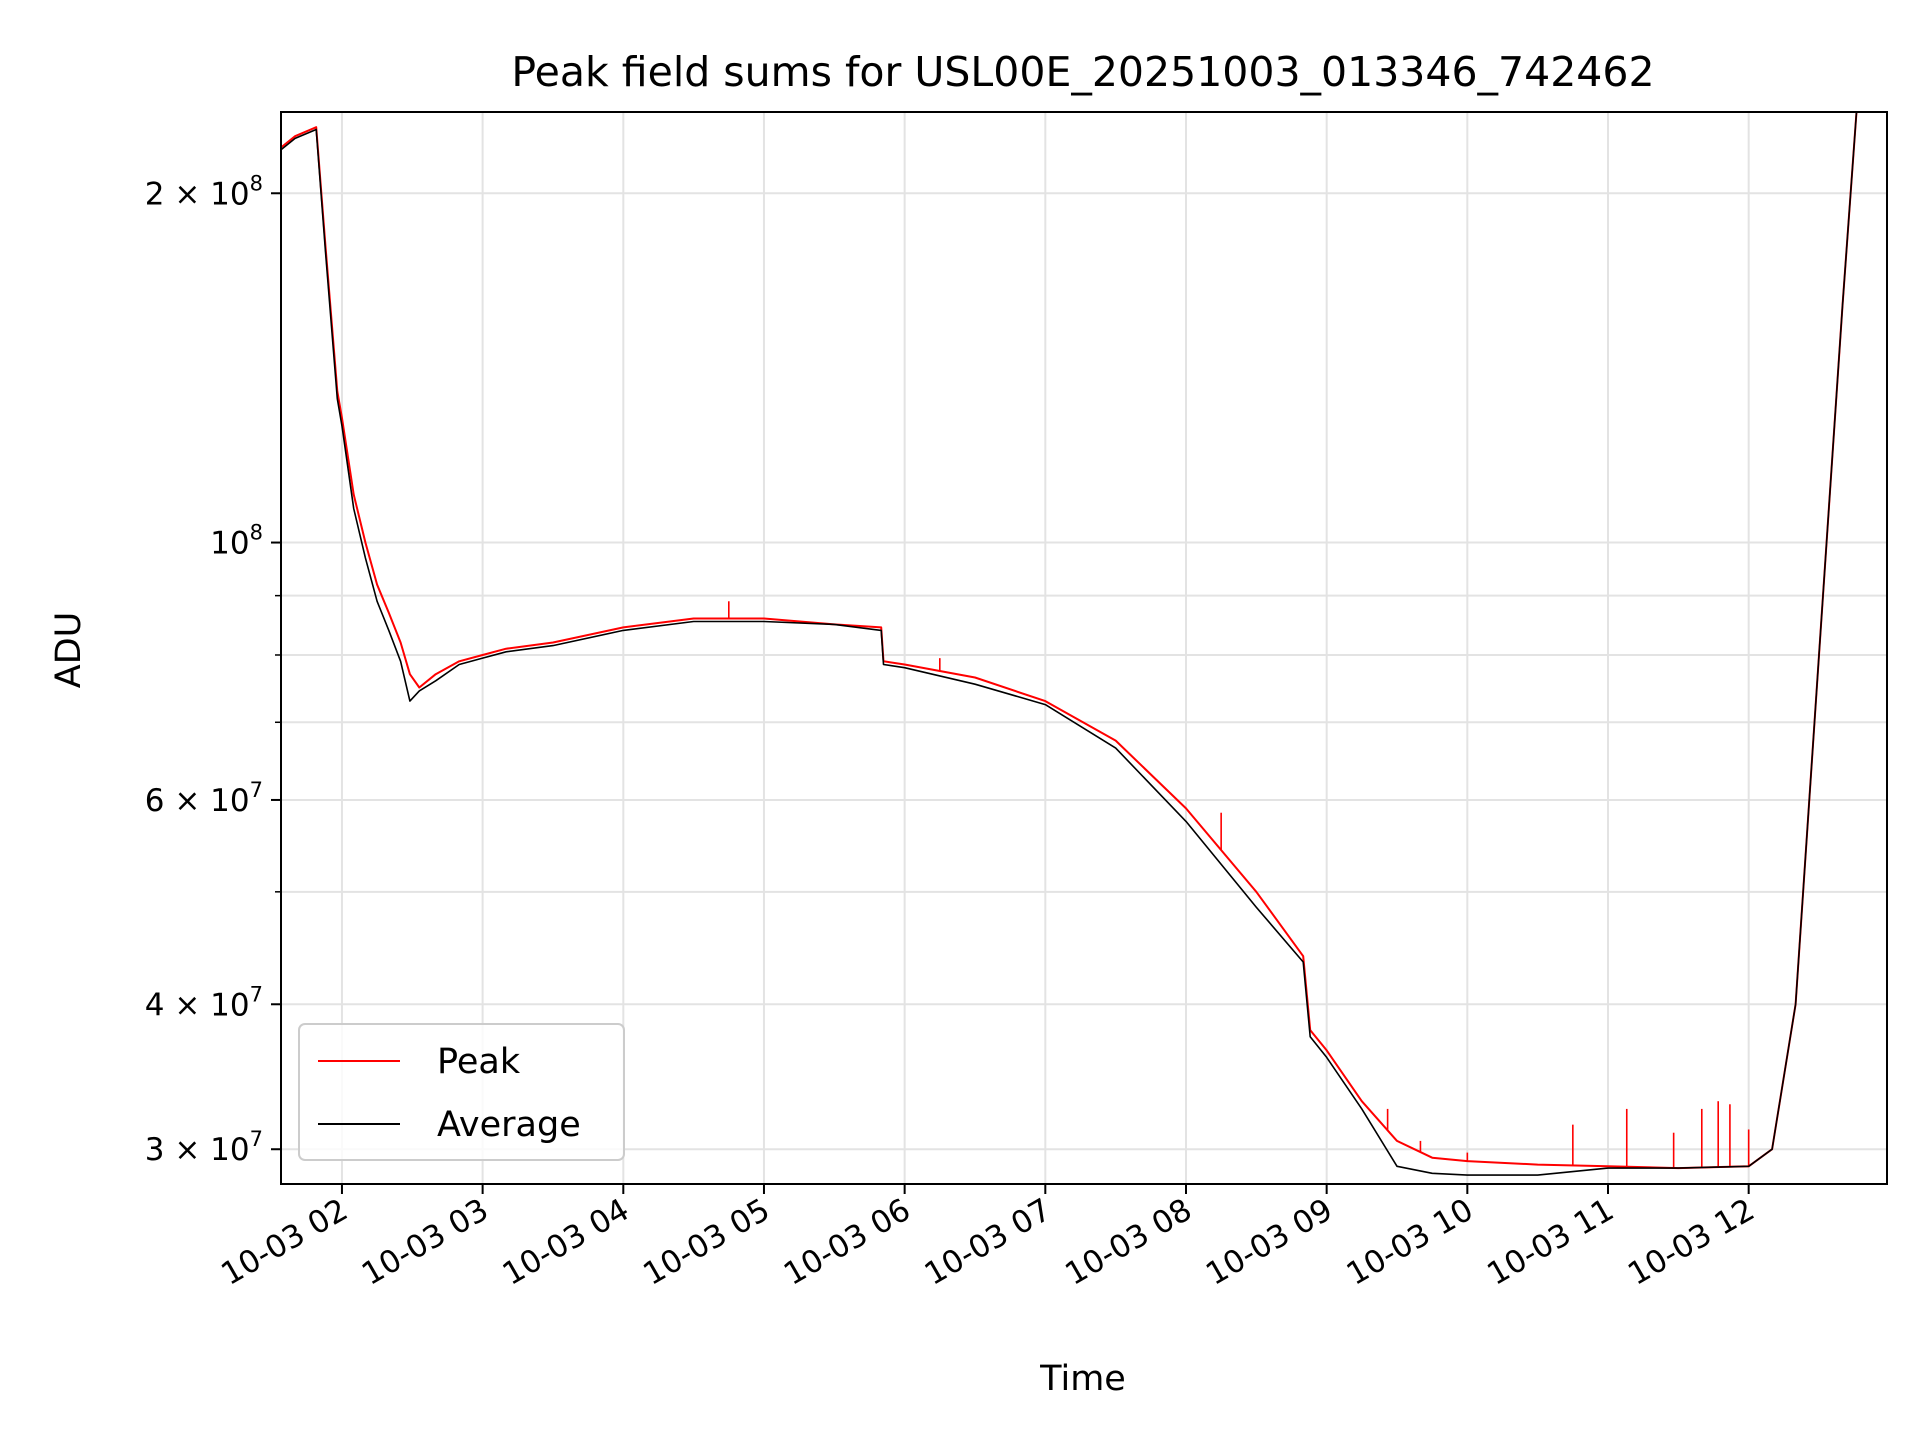 This screenshot has width=1920, height=1440. I want to click on legend: Peak Average, so click(461, 1092).